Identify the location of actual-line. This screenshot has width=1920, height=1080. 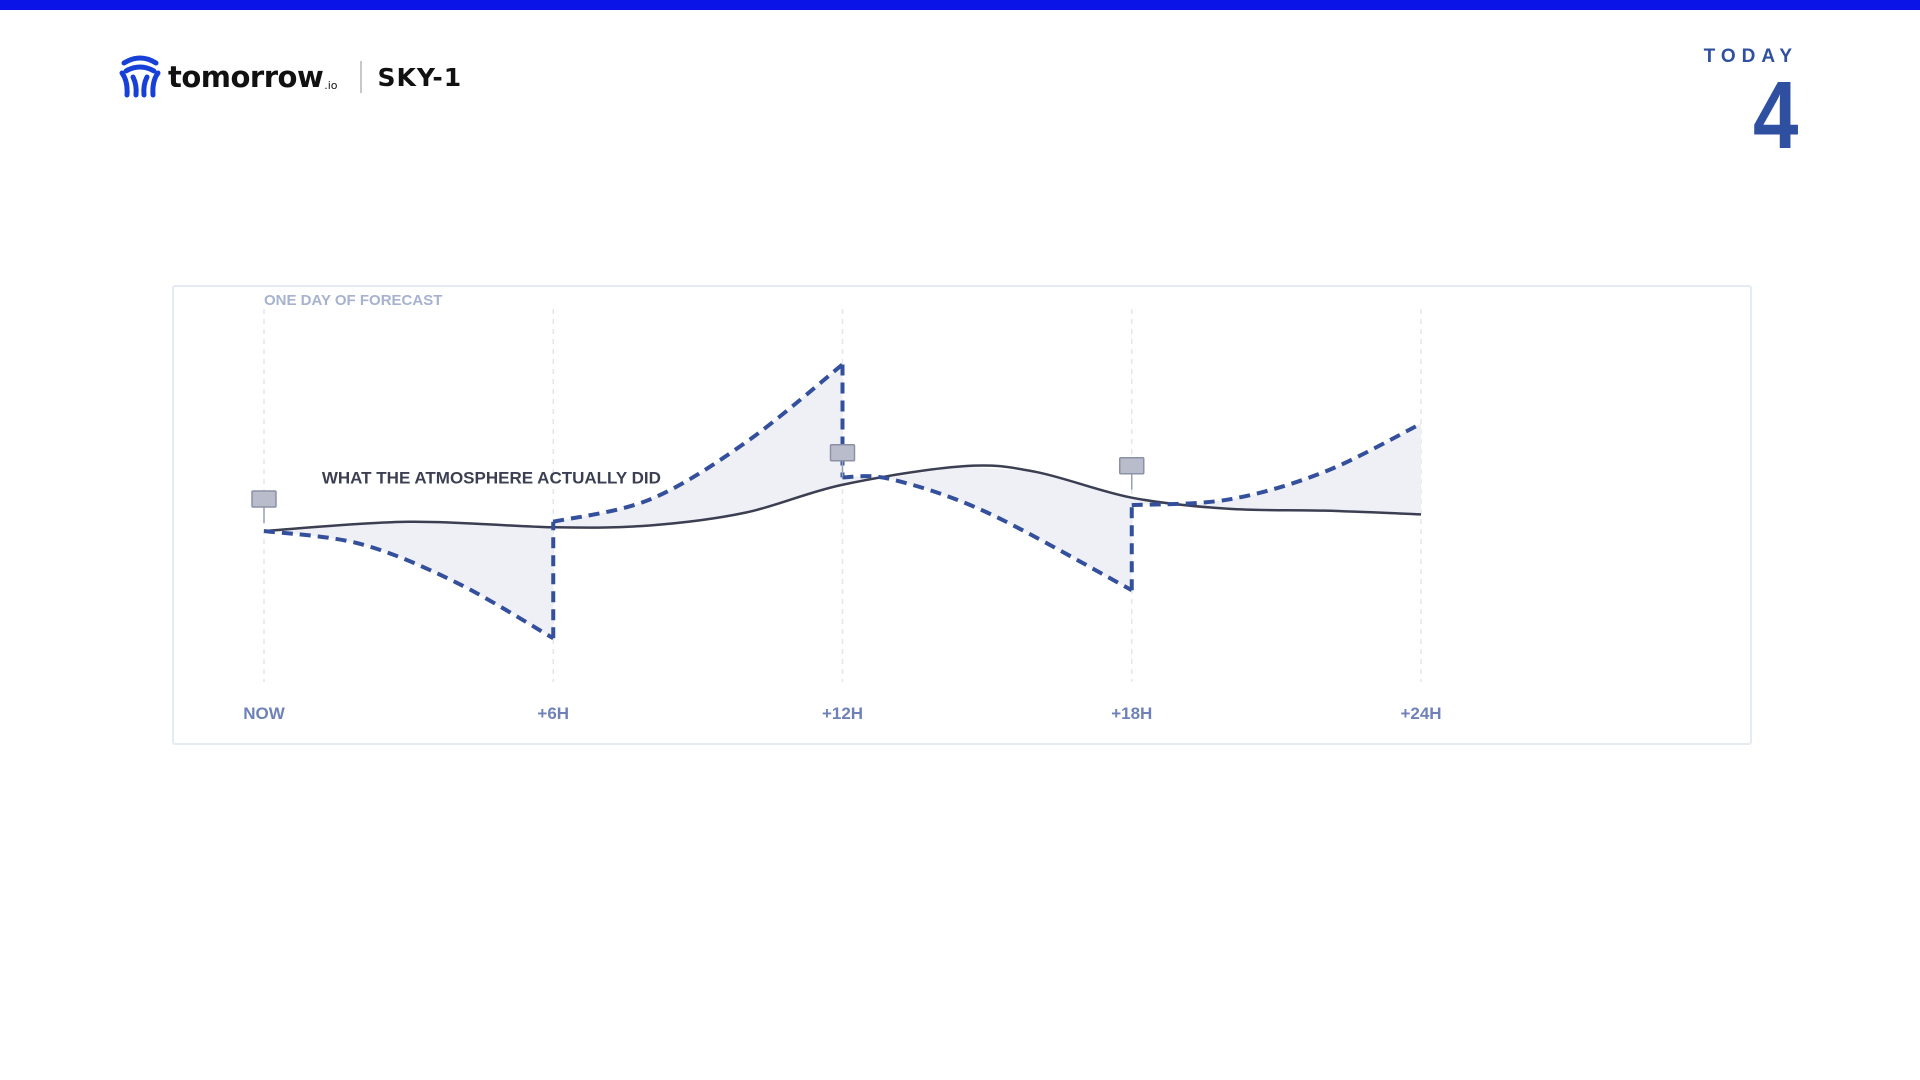
(842, 498).